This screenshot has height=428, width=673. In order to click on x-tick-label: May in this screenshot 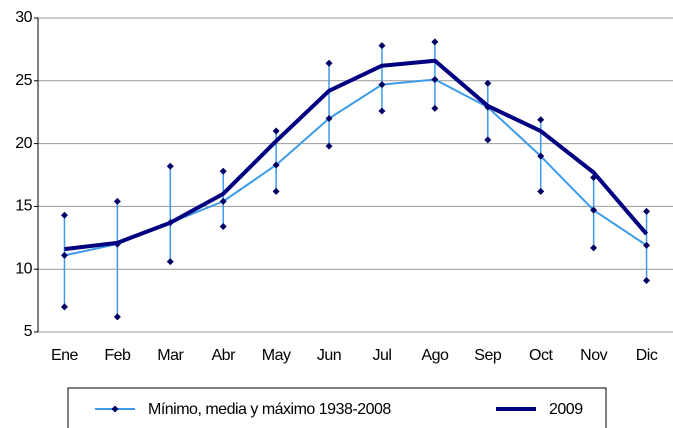, I will do `click(276, 355)`.